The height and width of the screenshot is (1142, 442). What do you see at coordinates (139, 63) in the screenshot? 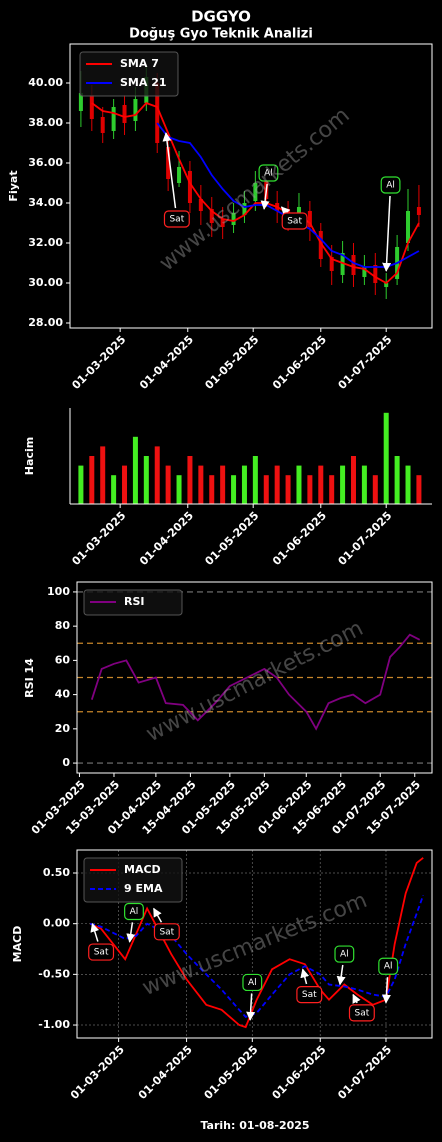
I see `legend-label: SMA 7` at bounding box center [139, 63].